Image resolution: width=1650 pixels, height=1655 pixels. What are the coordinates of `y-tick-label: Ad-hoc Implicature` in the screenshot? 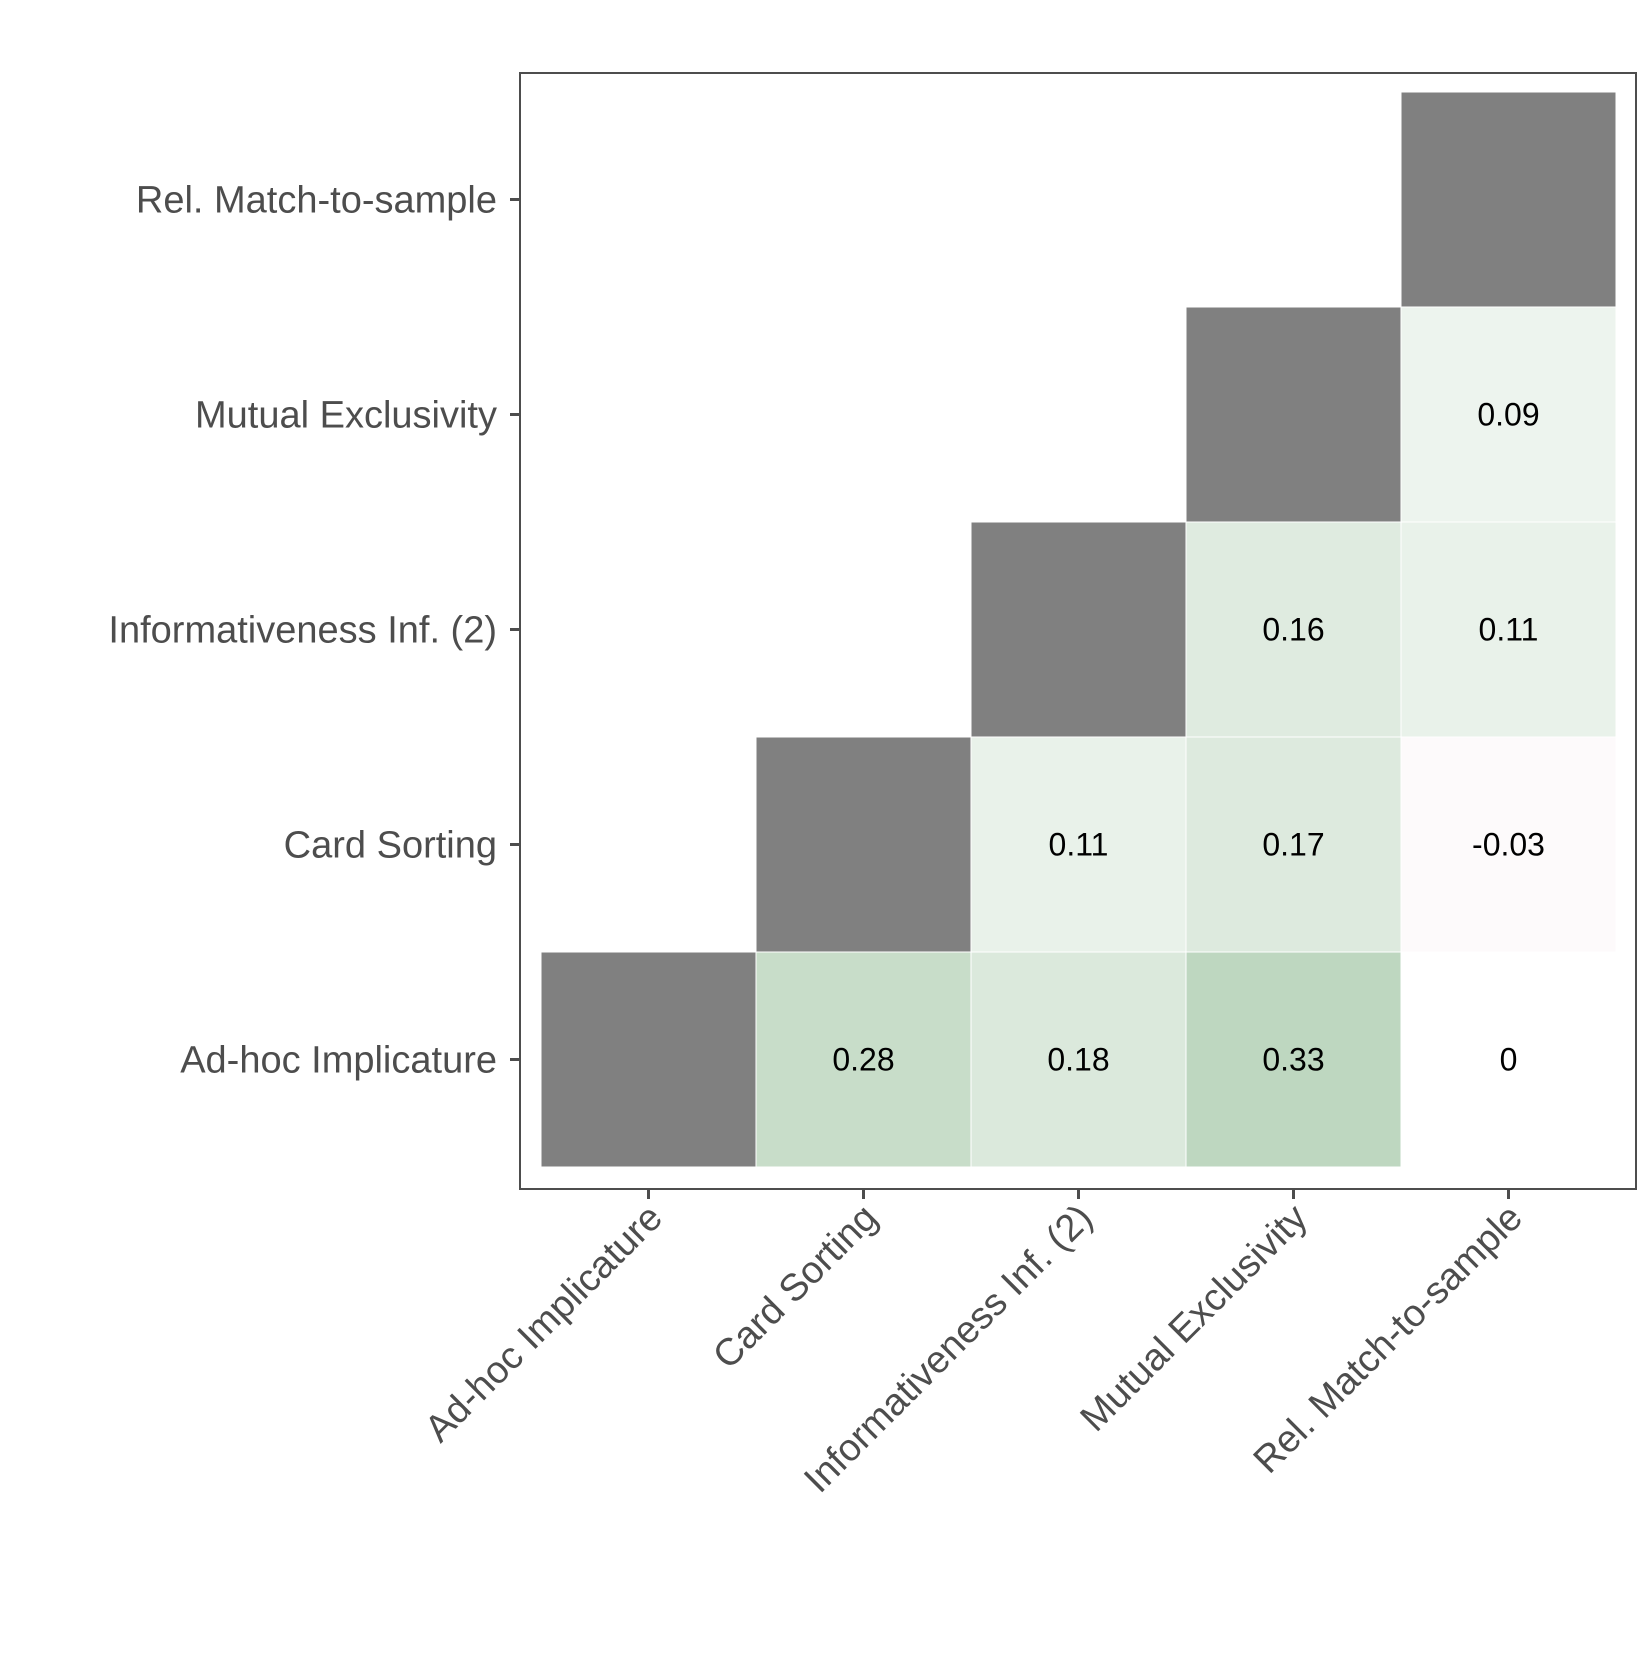 It's located at (338, 1061).